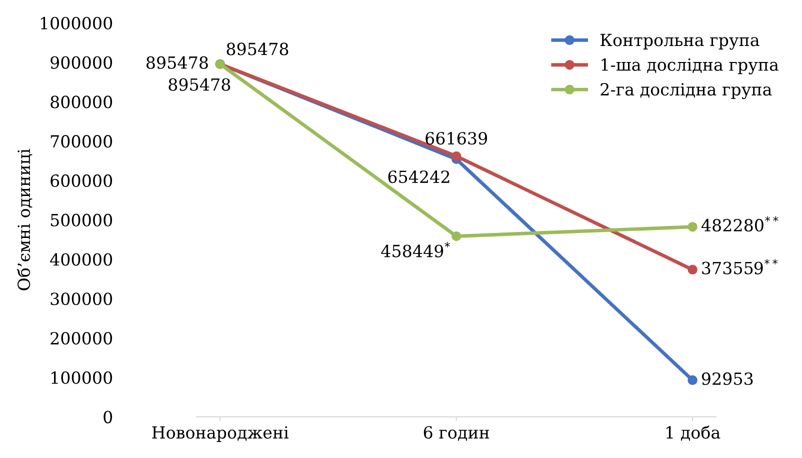 This screenshot has width=802, height=458. What do you see at coordinates (108, 417) in the screenshot?
I see `y-tick-label: 0` at bounding box center [108, 417].